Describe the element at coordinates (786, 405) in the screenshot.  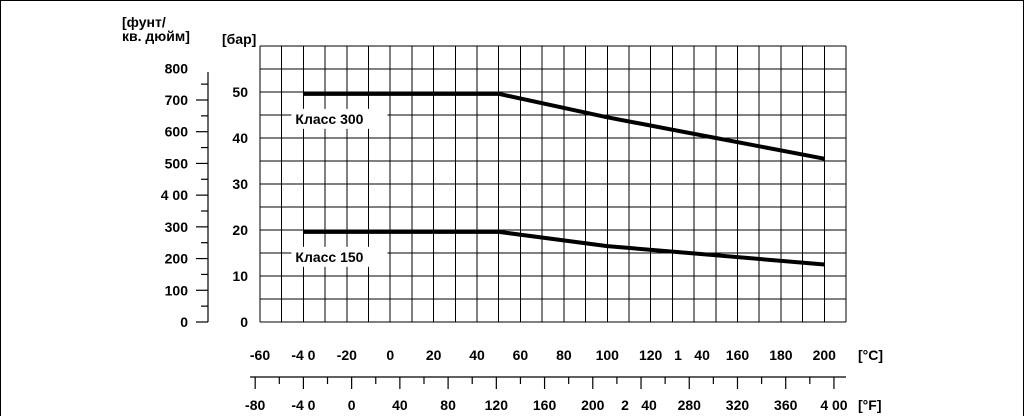
I see `x-tick-label-f: 360` at that location.